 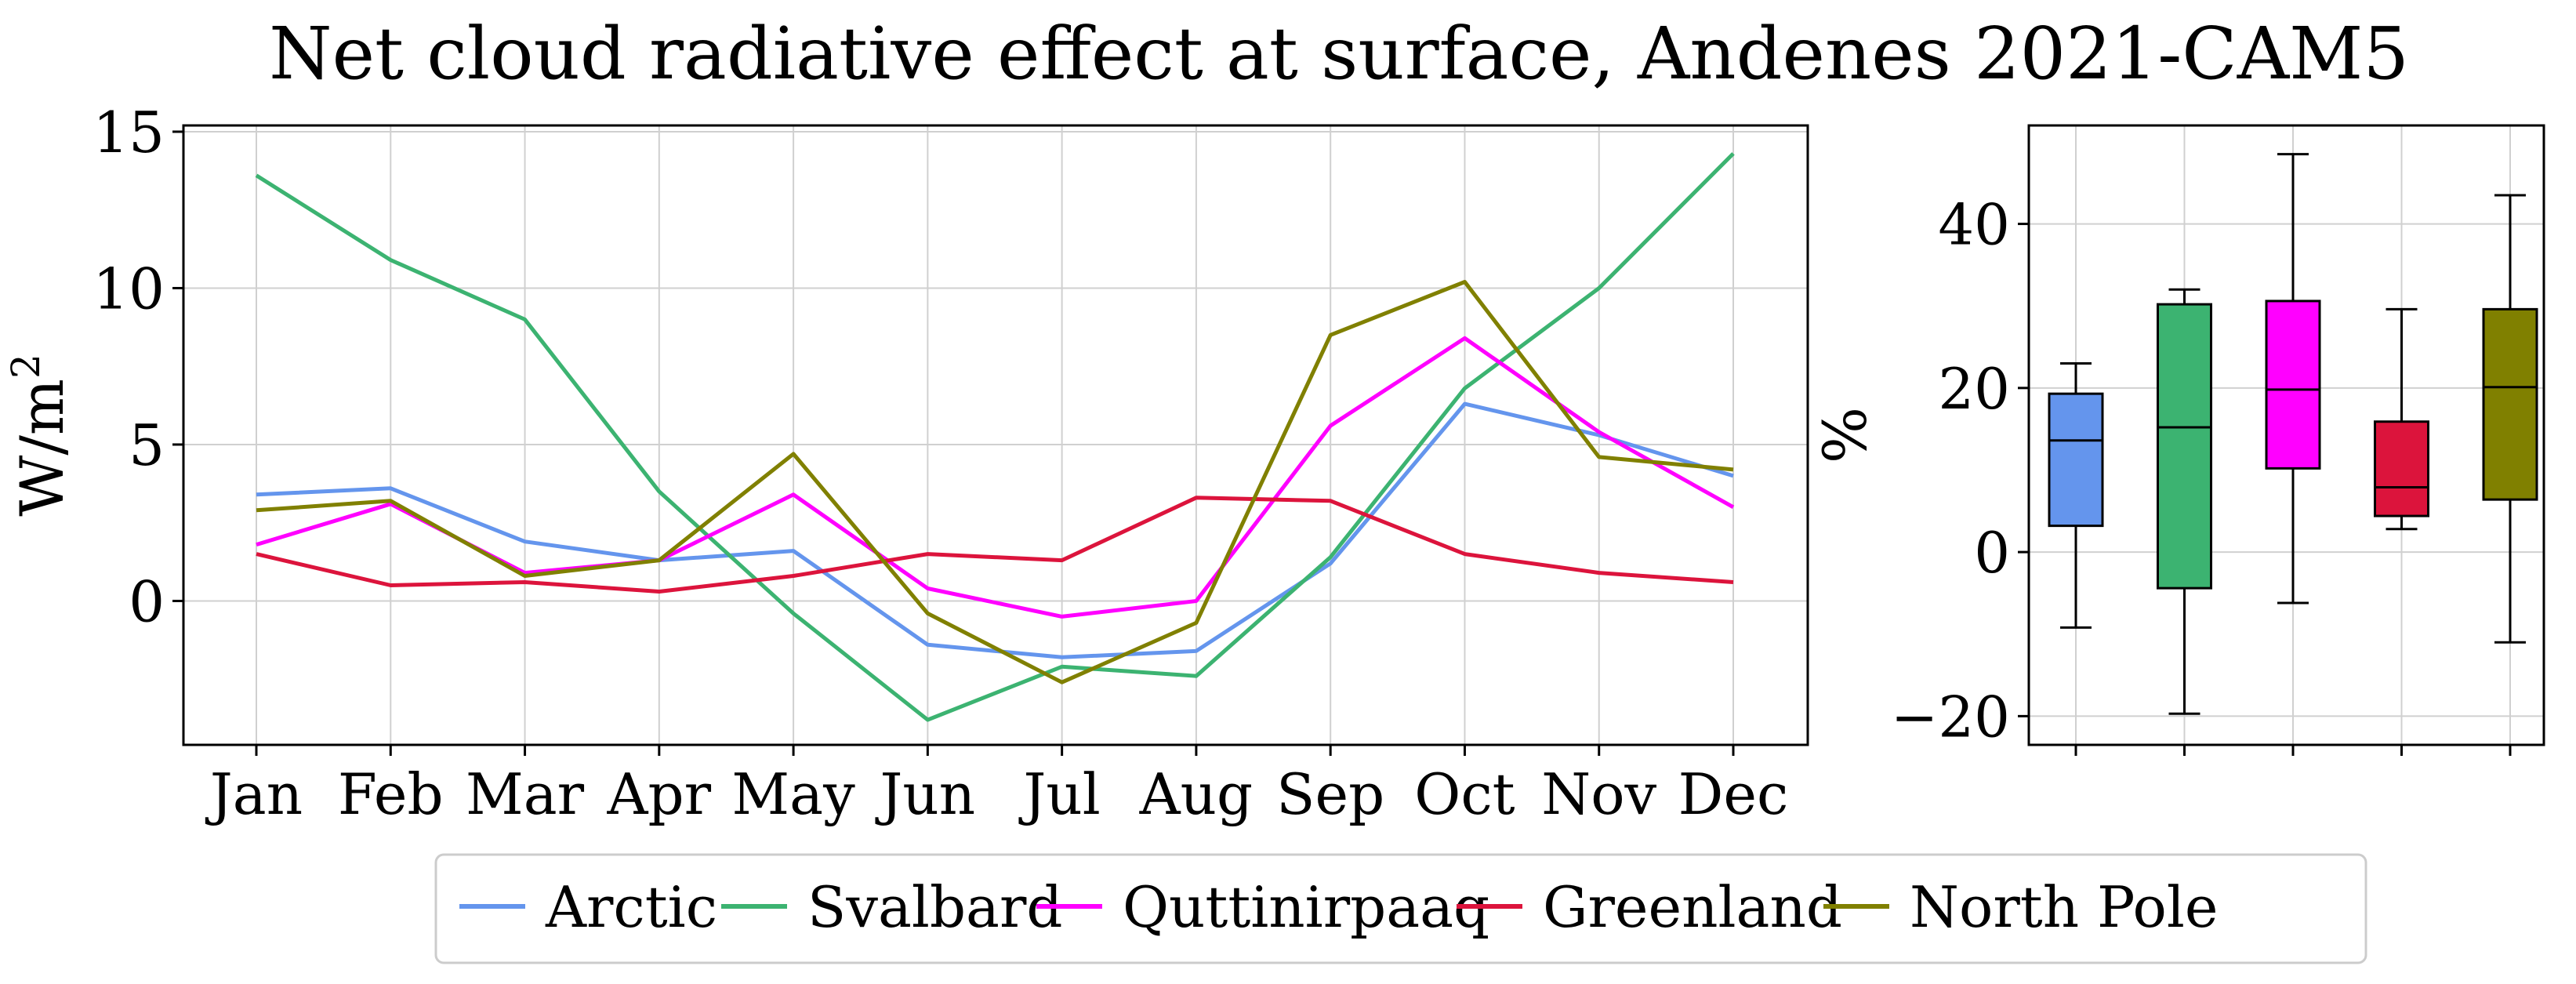 What do you see at coordinates (1950, 717) in the screenshot?
I see `y-tick-label: −20` at bounding box center [1950, 717].